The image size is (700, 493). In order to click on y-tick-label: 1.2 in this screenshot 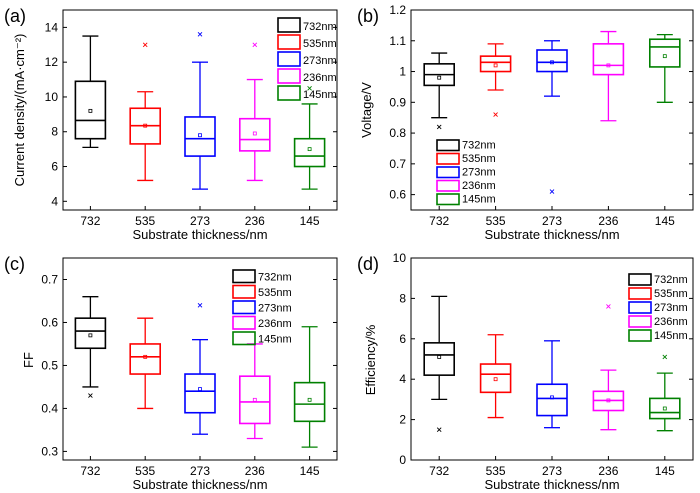, I will do `click(397, 10)`.